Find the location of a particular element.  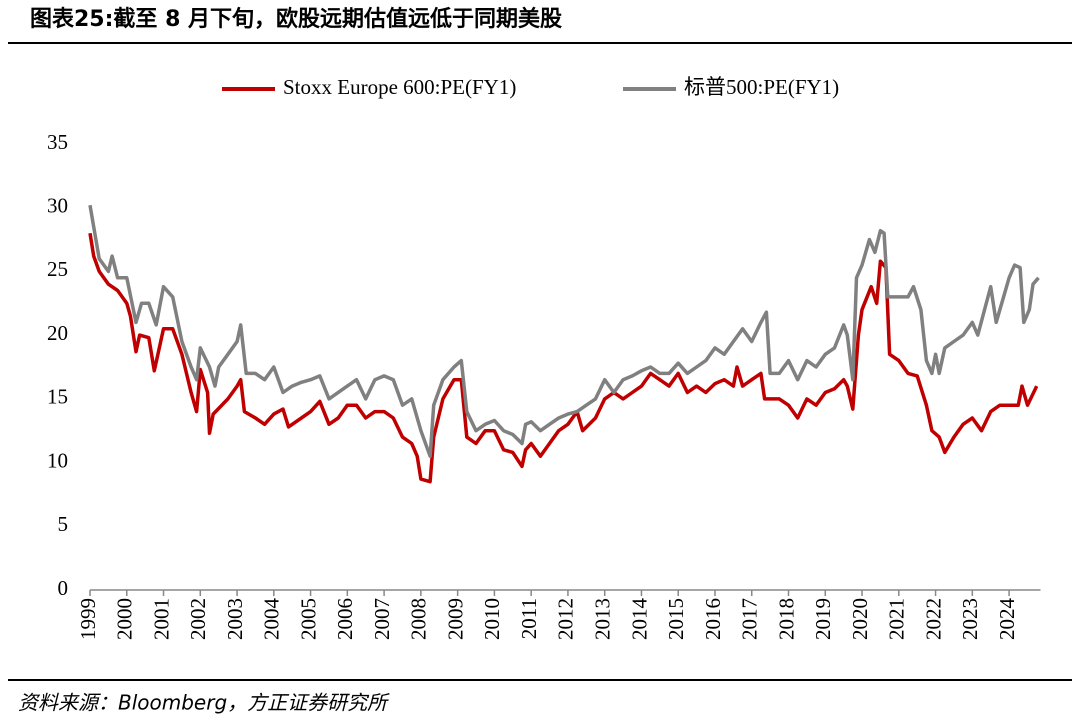

y-tick-label: 5 is located at coordinates (63, 524).